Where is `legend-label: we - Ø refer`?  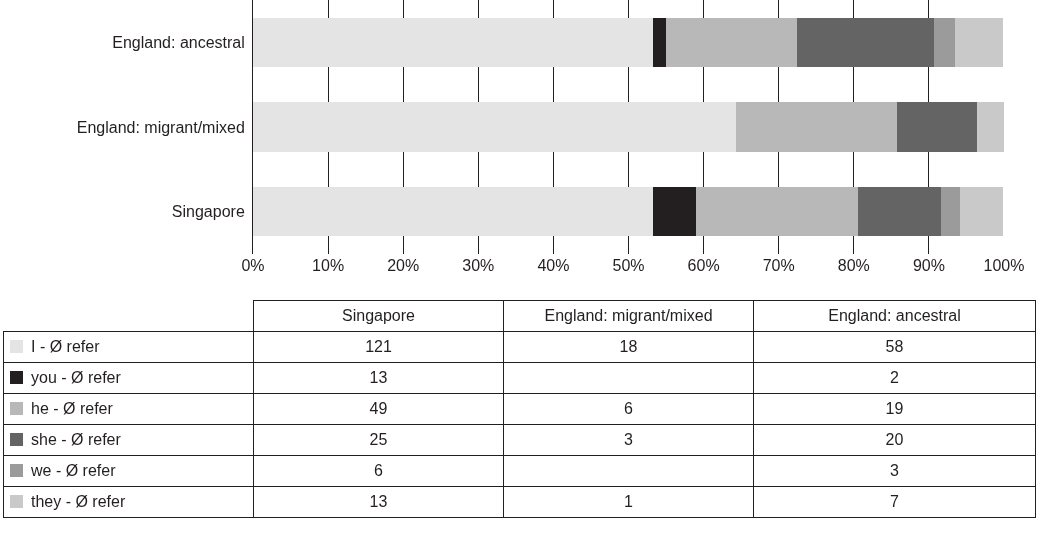 legend-label: we - Ø refer is located at coordinates (73, 470).